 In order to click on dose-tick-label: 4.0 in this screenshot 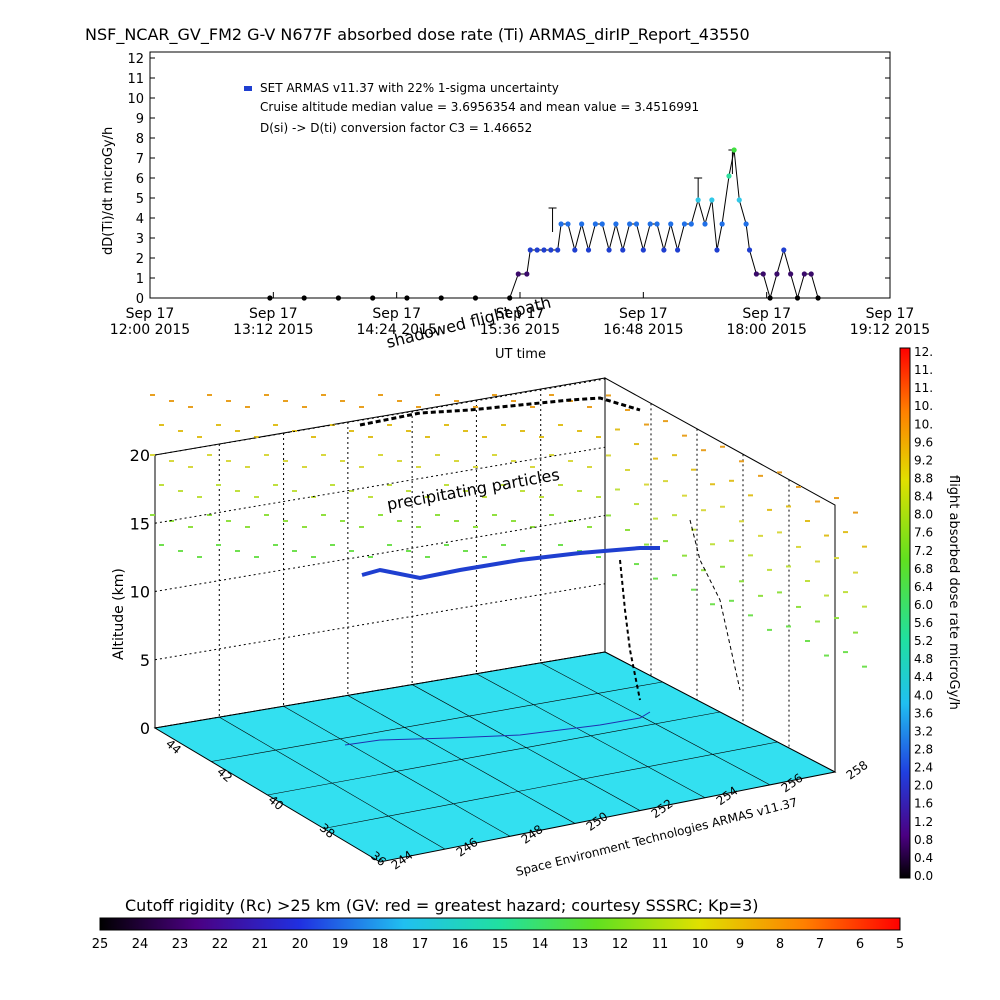, I will do `click(923, 695)`.